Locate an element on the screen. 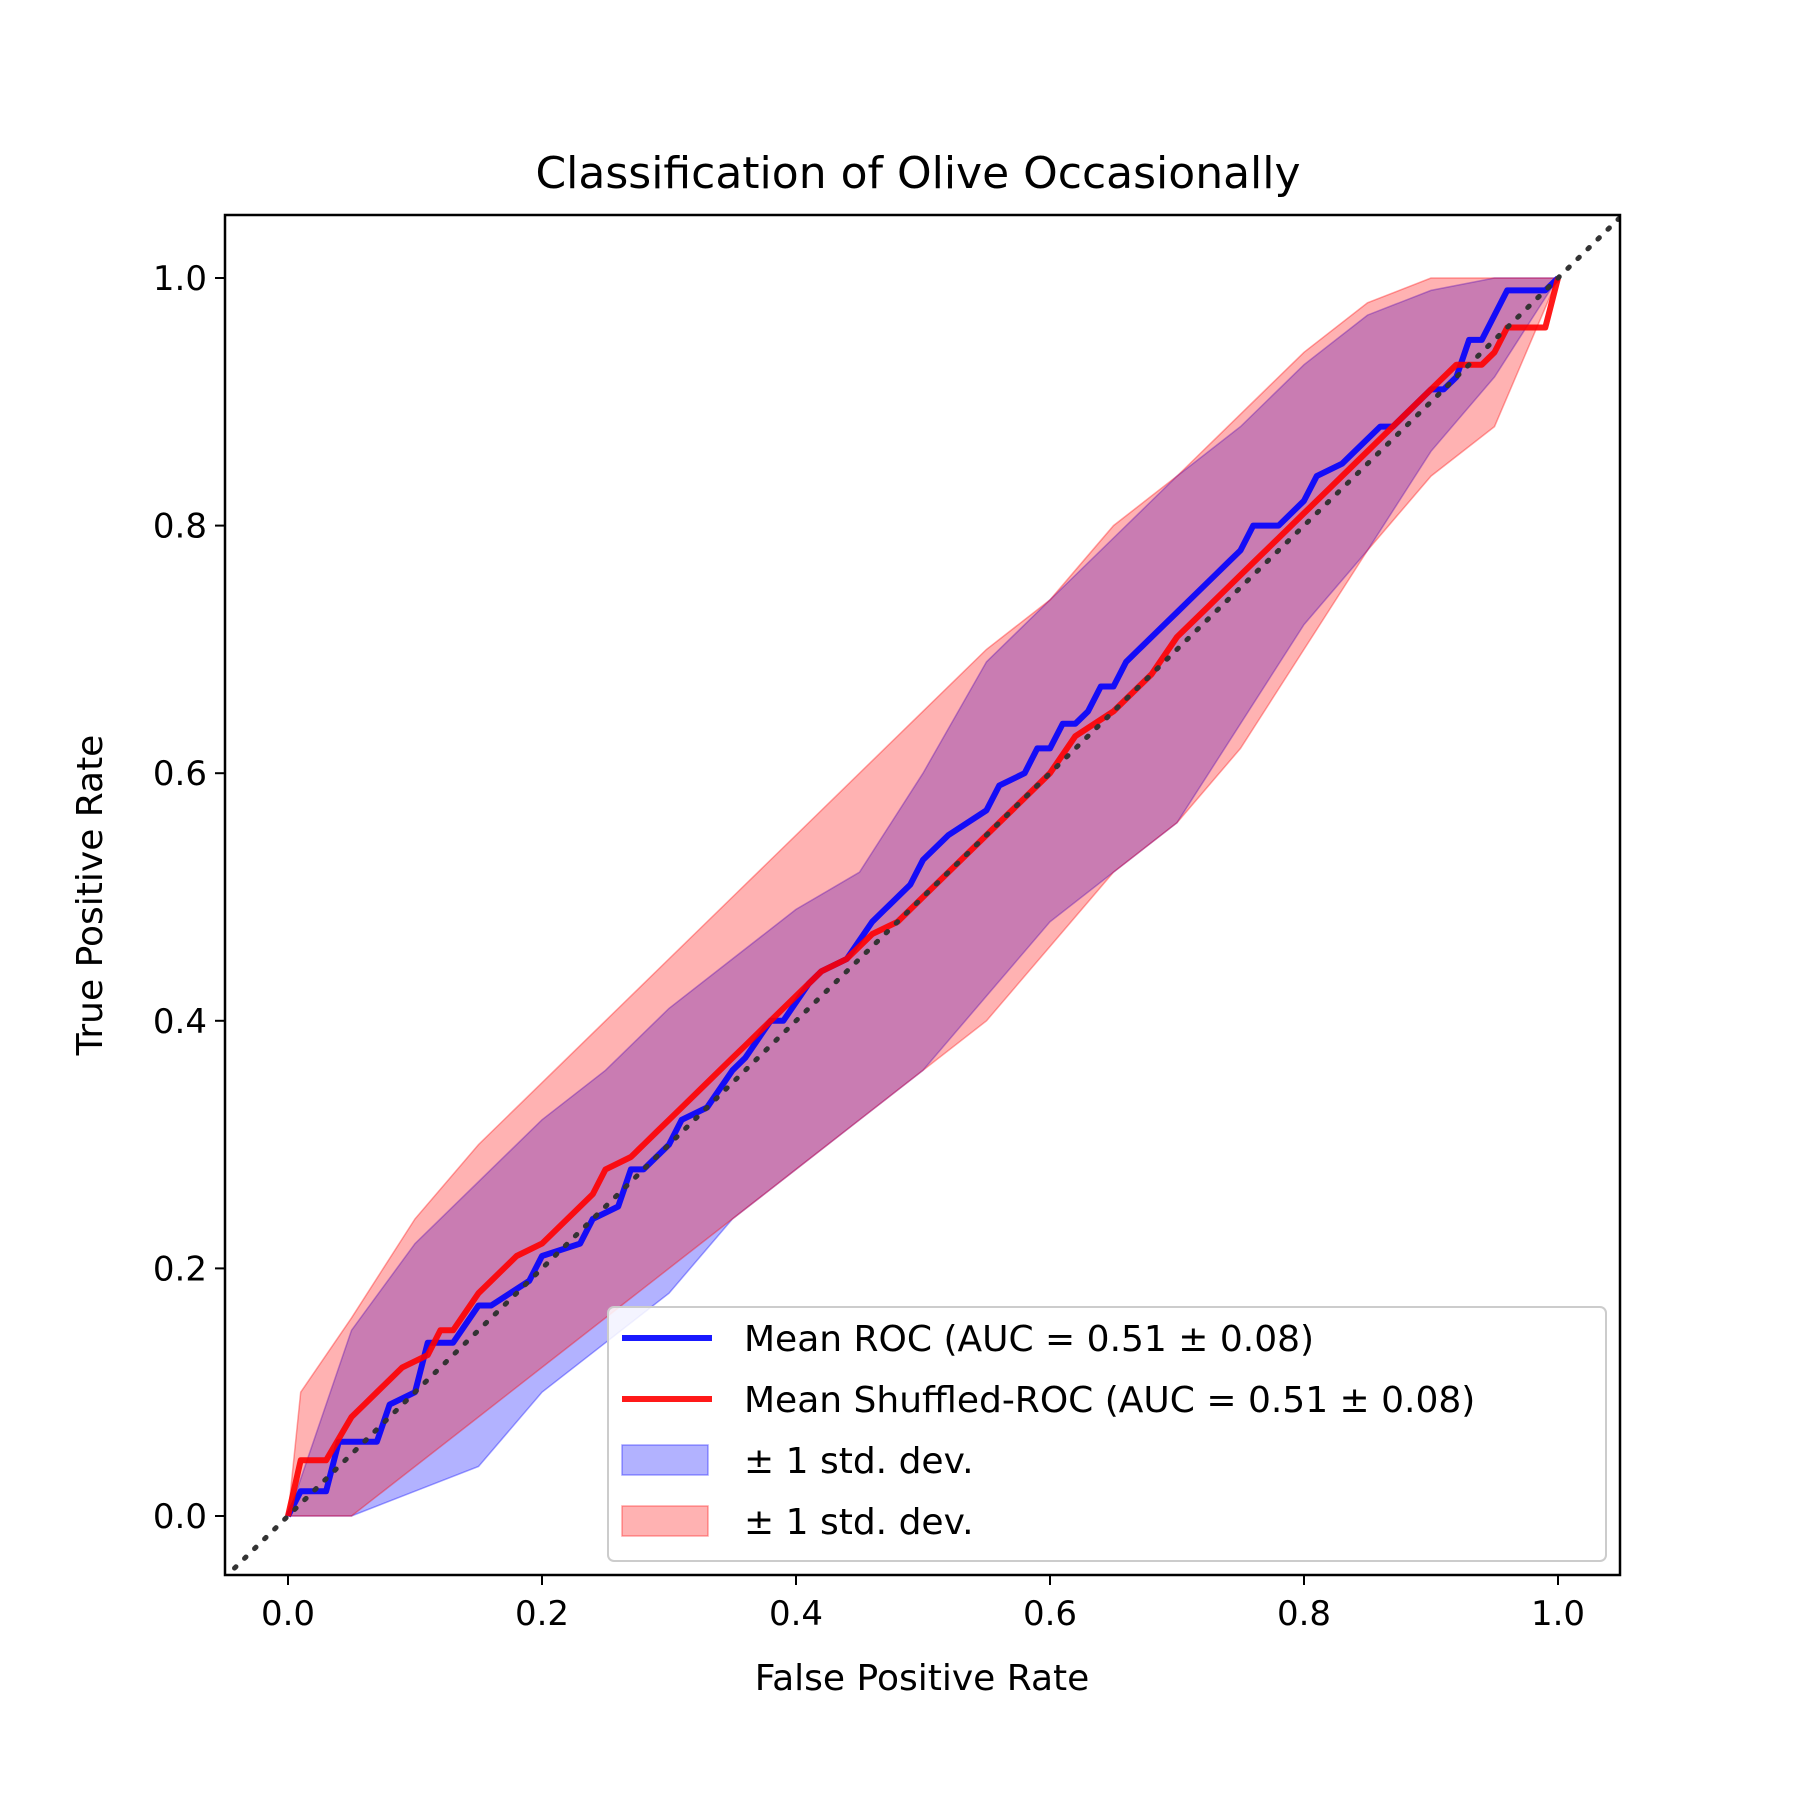 The width and height of the screenshot is (1800, 1800). x-tick-label: 0.6 is located at coordinates (1050, 1614).